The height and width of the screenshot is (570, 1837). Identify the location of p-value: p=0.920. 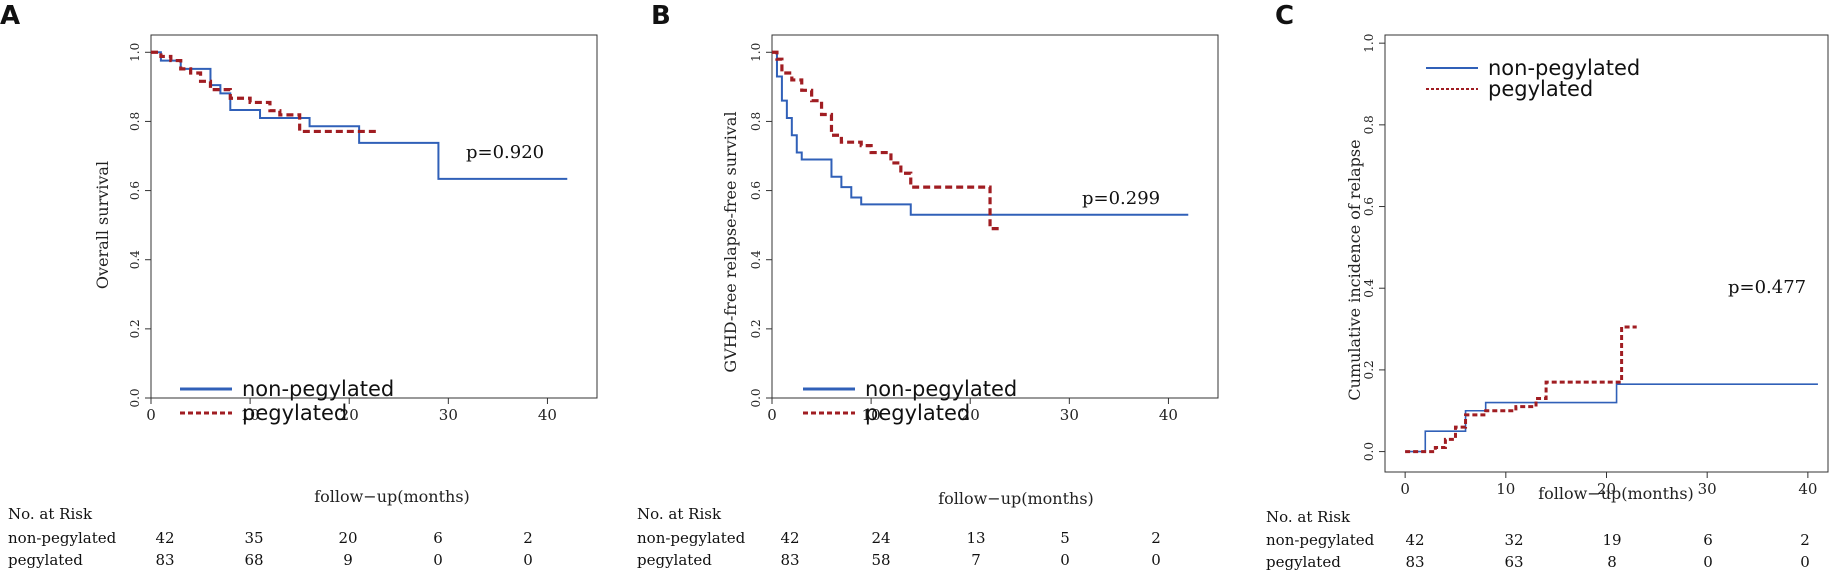
(505, 152).